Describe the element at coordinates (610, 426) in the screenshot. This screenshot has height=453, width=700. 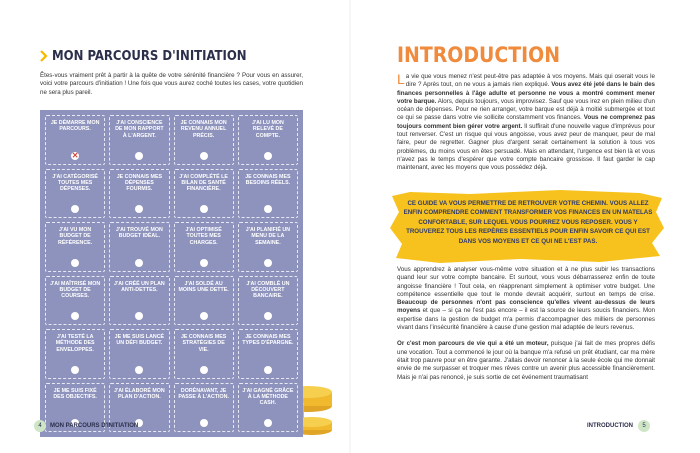
I see `running-title: INTRODUCTION` at that location.